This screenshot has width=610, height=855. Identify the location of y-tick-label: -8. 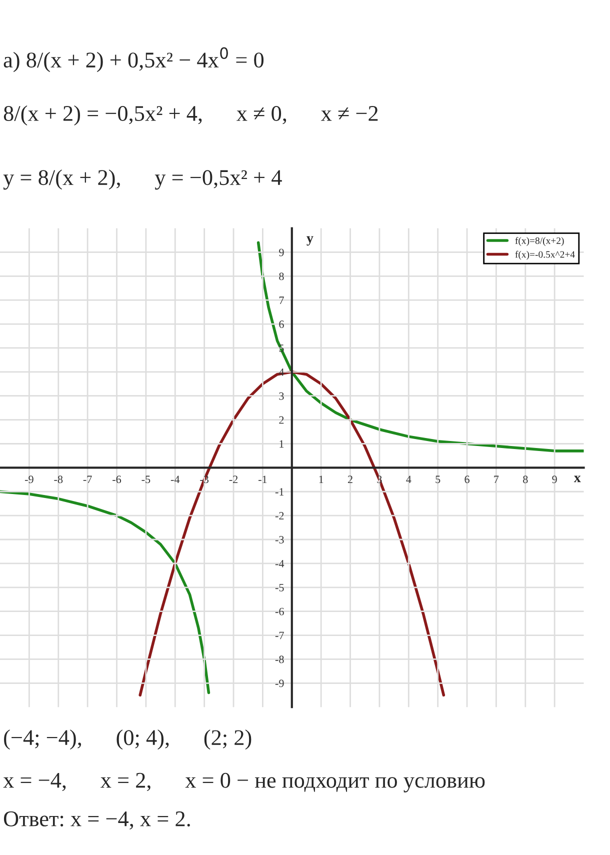
(279, 660).